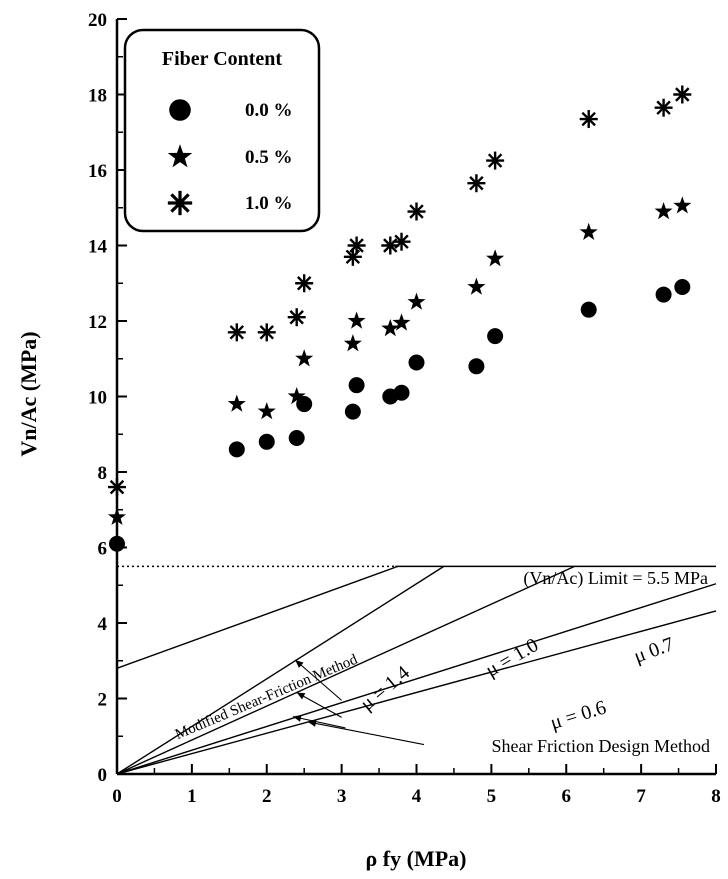 Image resolution: width=728 pixels, height=879 pixels. I want to click on point-s2-1-arm, so click(237, 332).